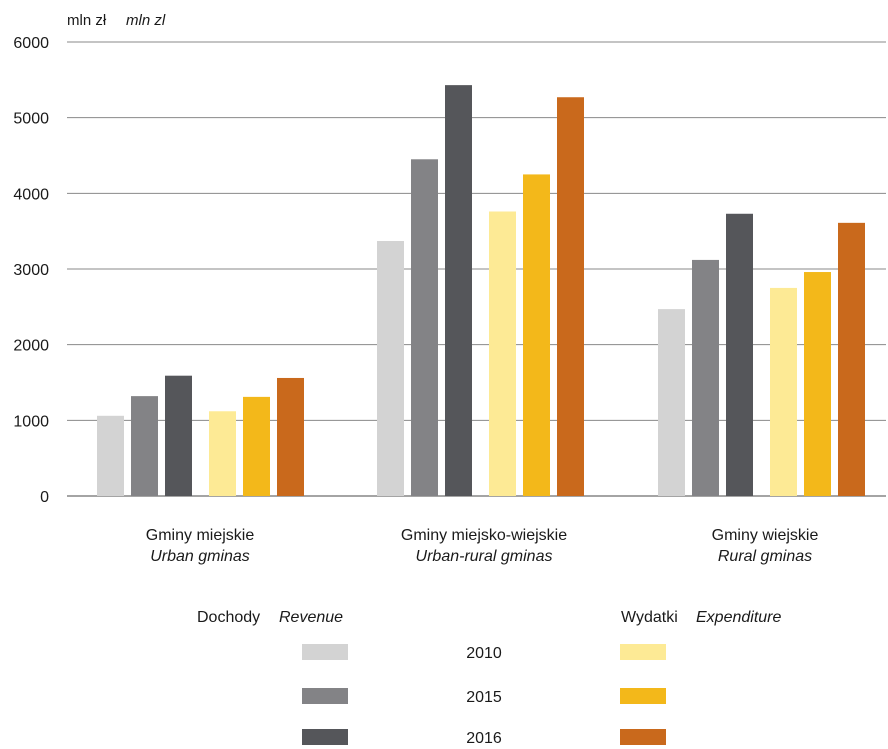  I want to click on category-label-pl: Gminy miejsko-wiejskie, so click(484, 535).